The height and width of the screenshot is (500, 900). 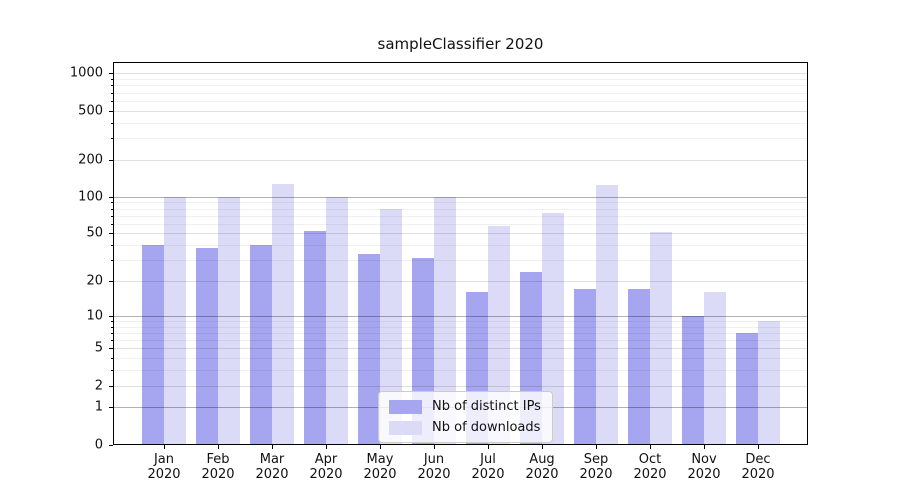 I want to click on bar-distinct-ips-feb, so click(x=207, y=346).